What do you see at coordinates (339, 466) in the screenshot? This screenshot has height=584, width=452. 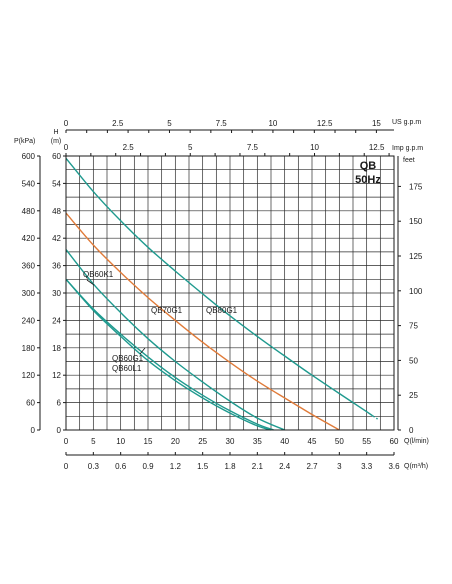 I see `flow-m3h-tick-label: 3` at bounding box center [339, 466].